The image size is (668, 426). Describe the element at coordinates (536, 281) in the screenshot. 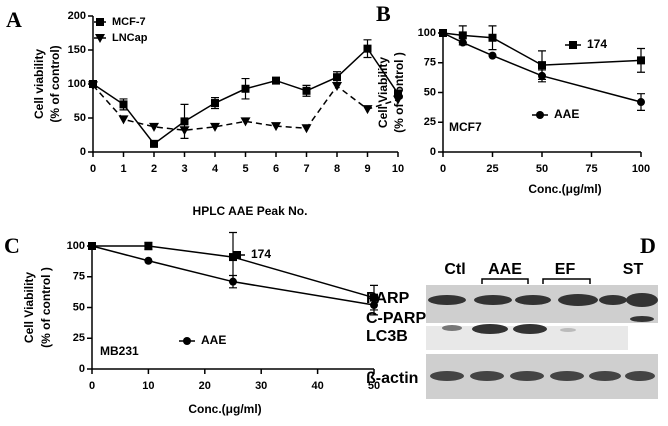

I see `lane-bracket` at that location.